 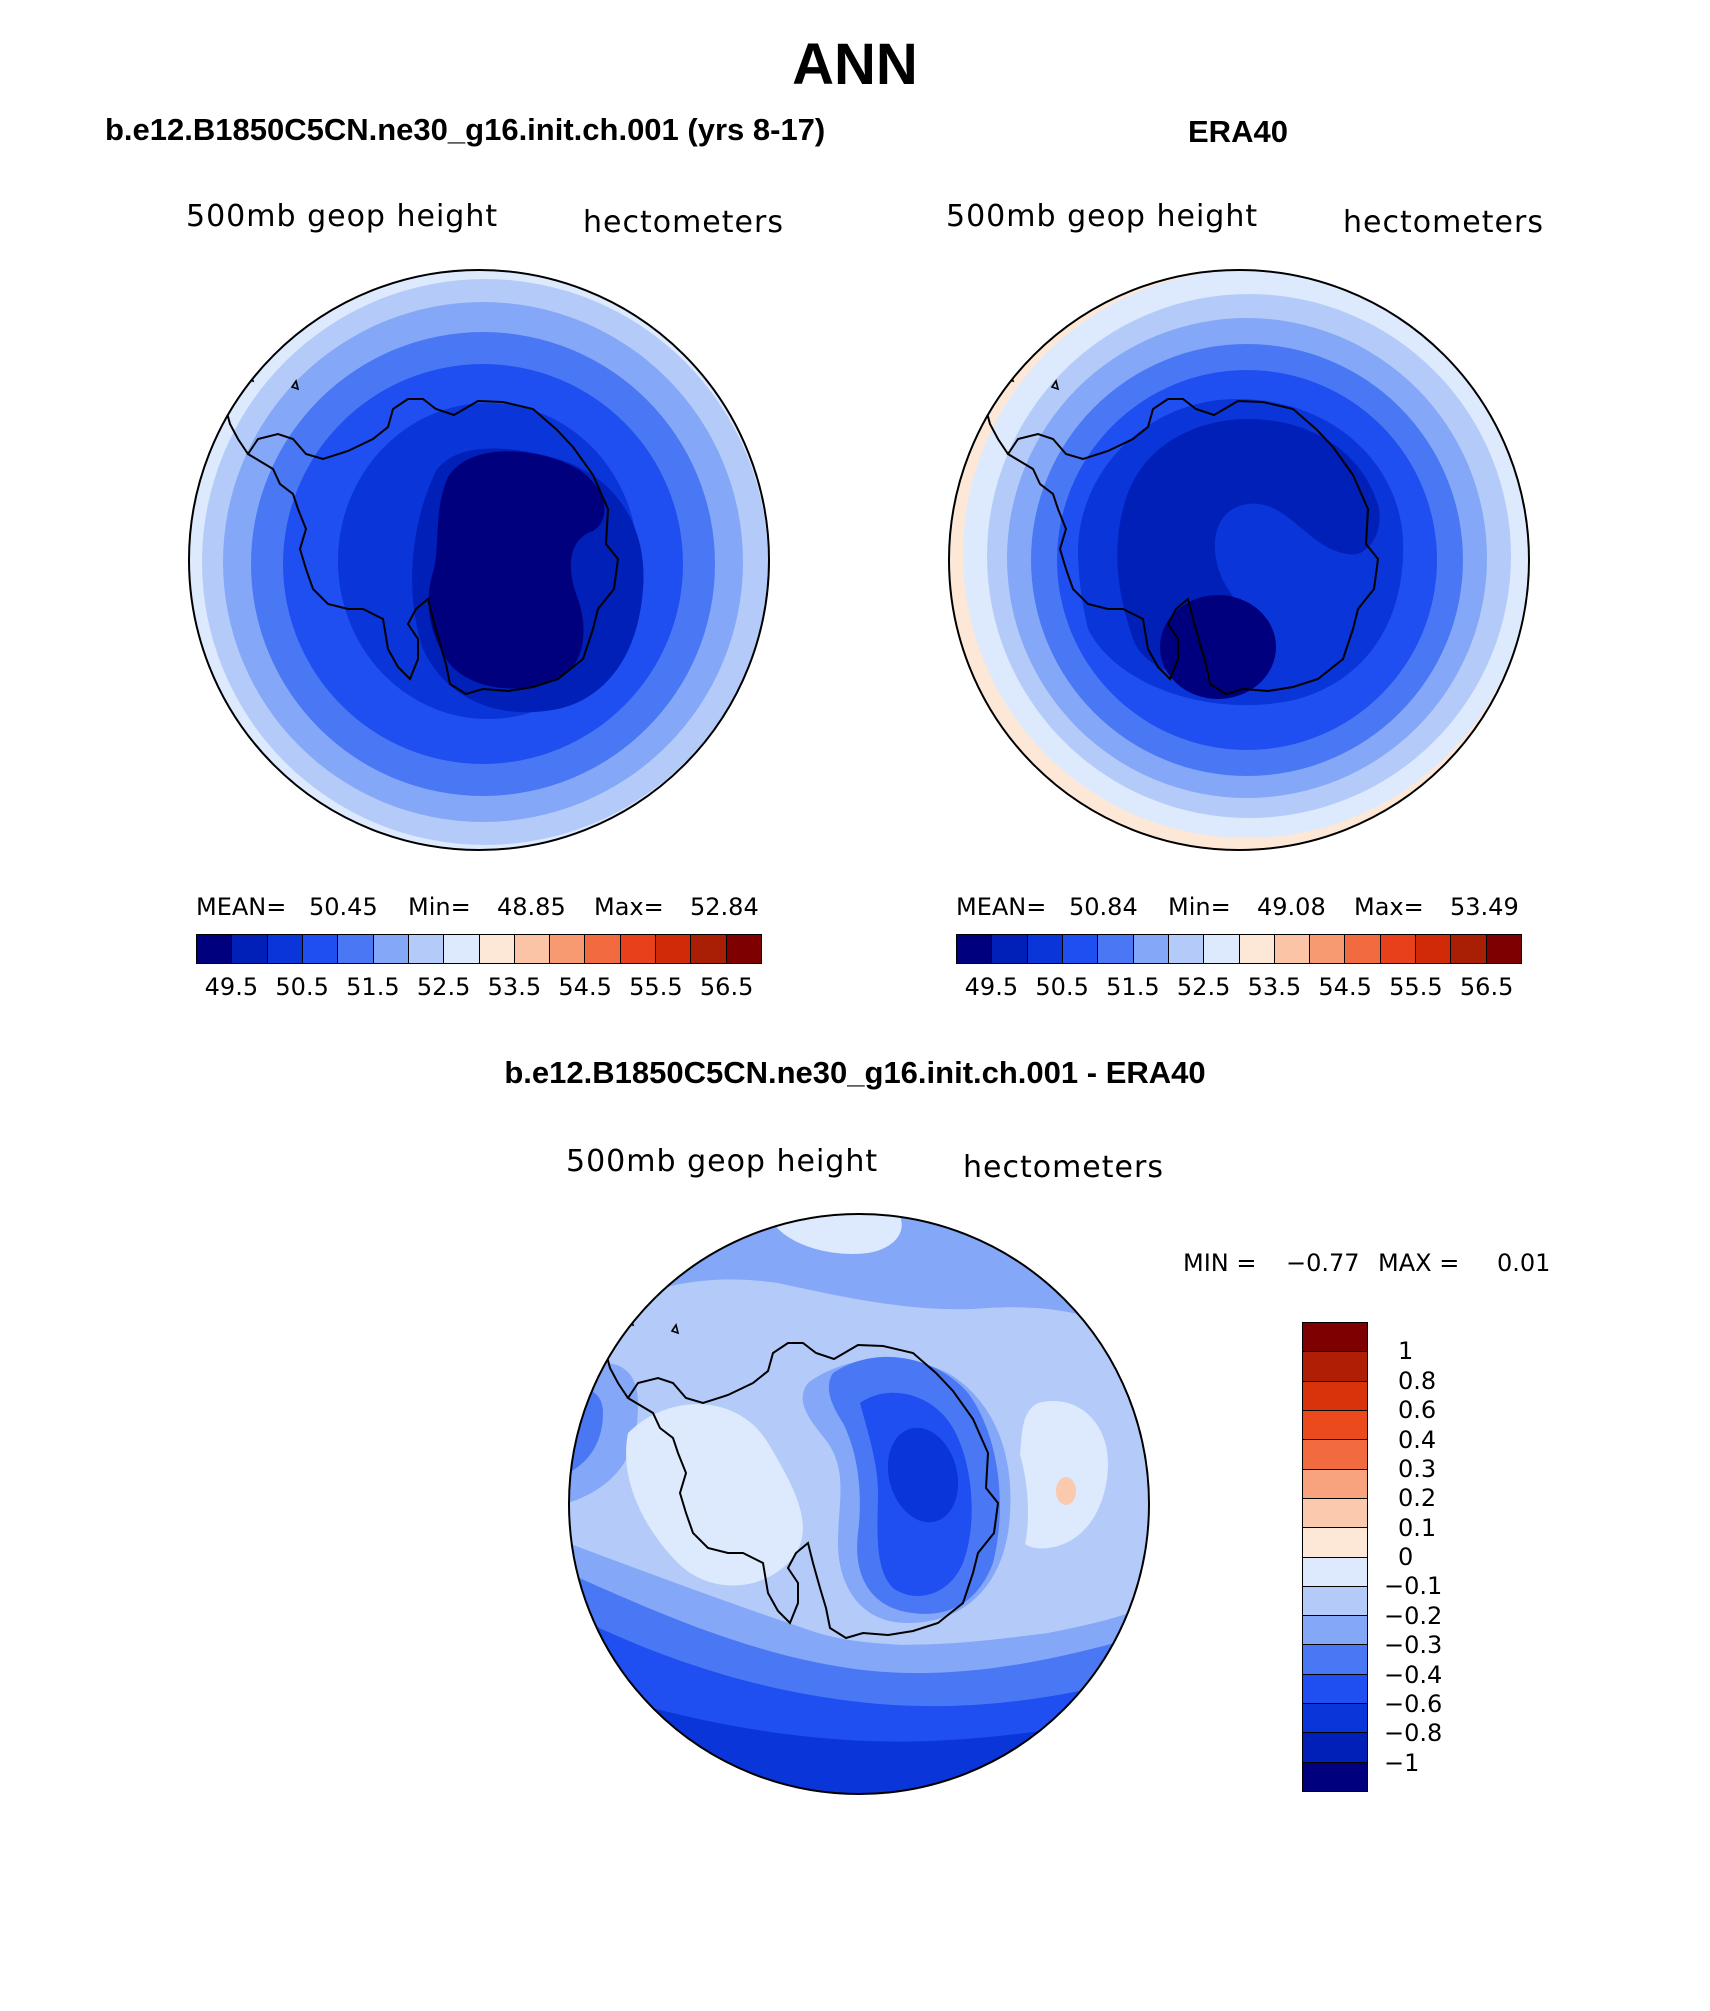 I want to click on model-colorbar-tick-label: 56.5, so click(x=726, y=987).